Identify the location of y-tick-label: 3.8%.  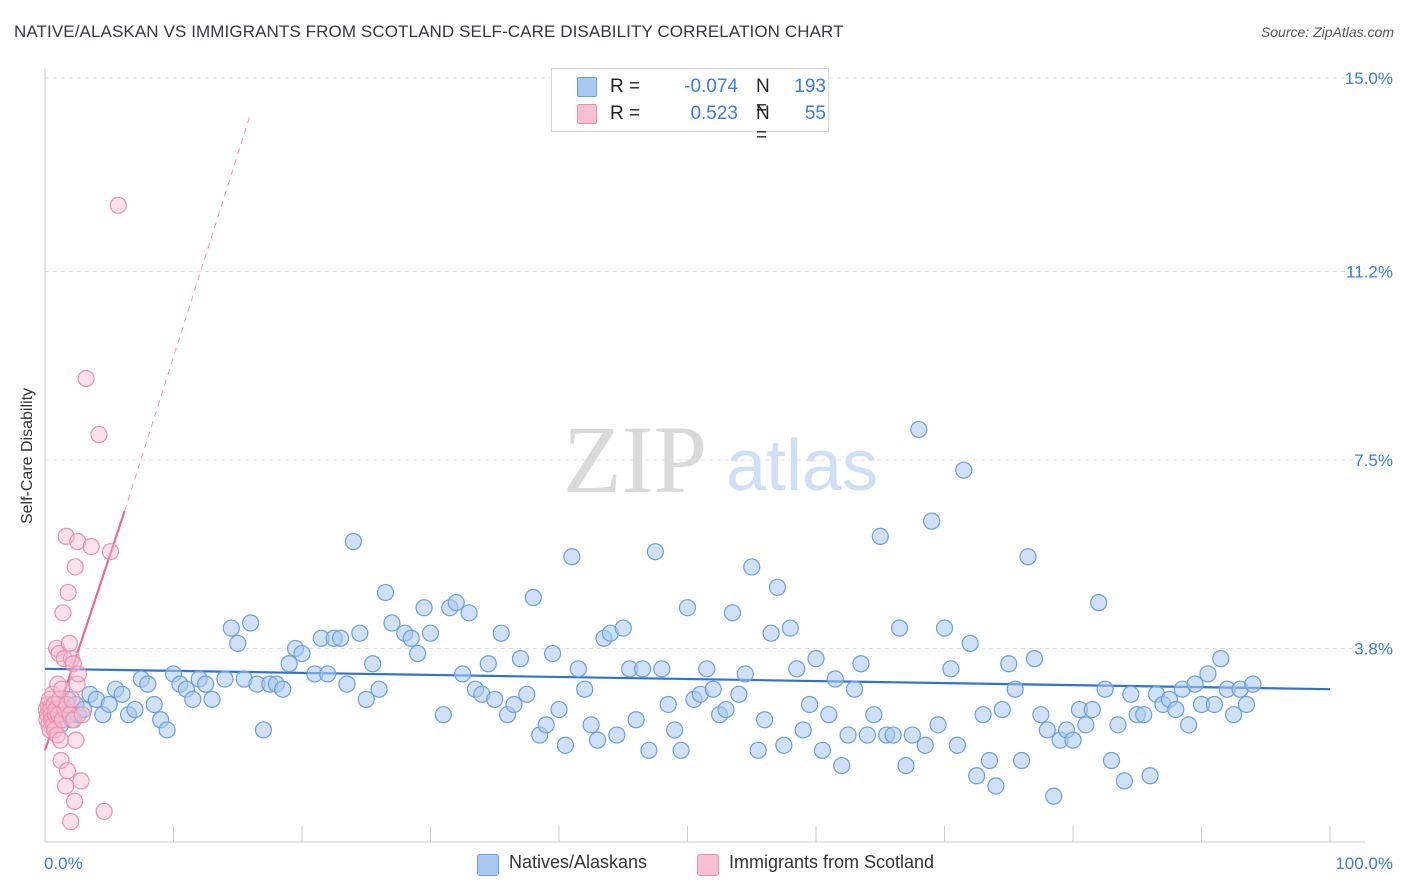
(1373, 648).